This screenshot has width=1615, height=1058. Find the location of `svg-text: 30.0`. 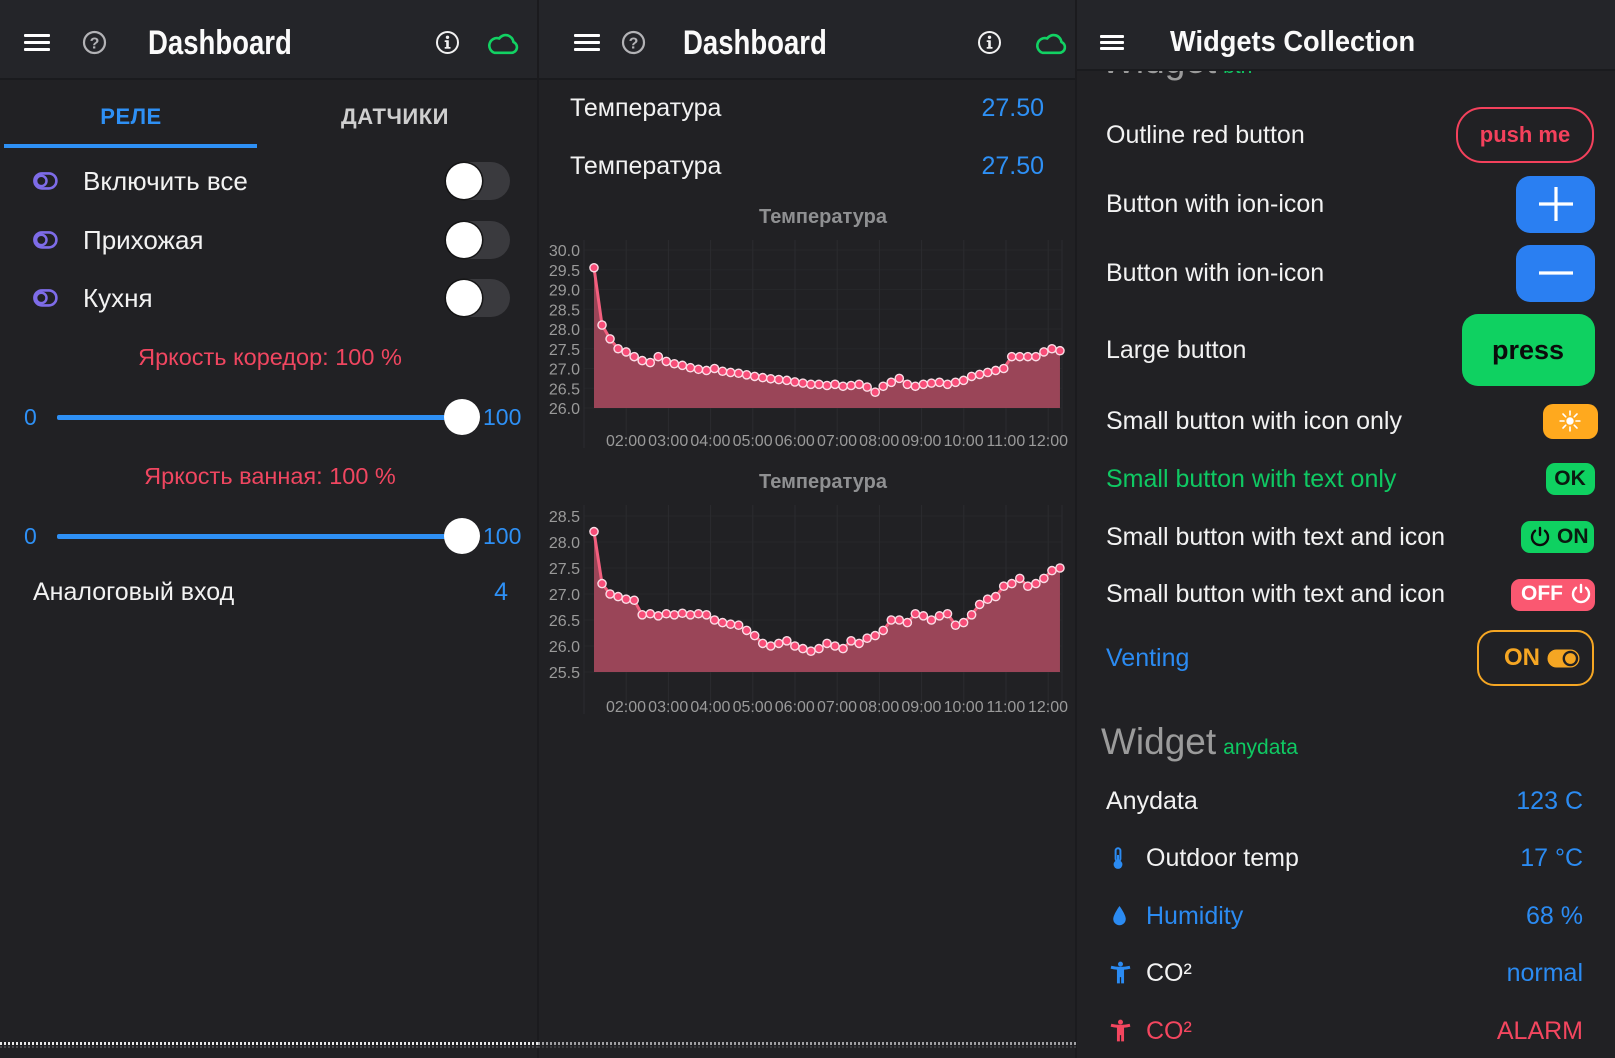

svg-text: 30.0 is located at coordinates (564, 251).